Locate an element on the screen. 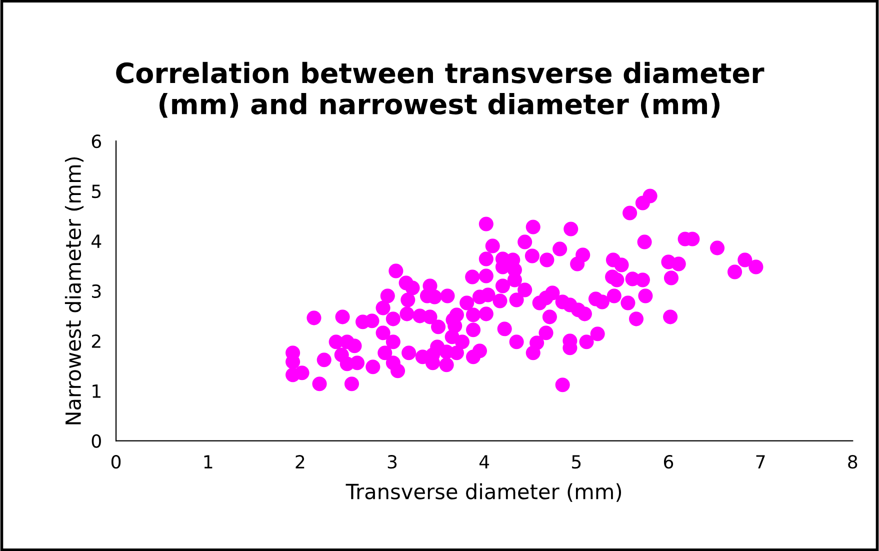  x-tick-label: 5 is located at coordinates (576, 462).